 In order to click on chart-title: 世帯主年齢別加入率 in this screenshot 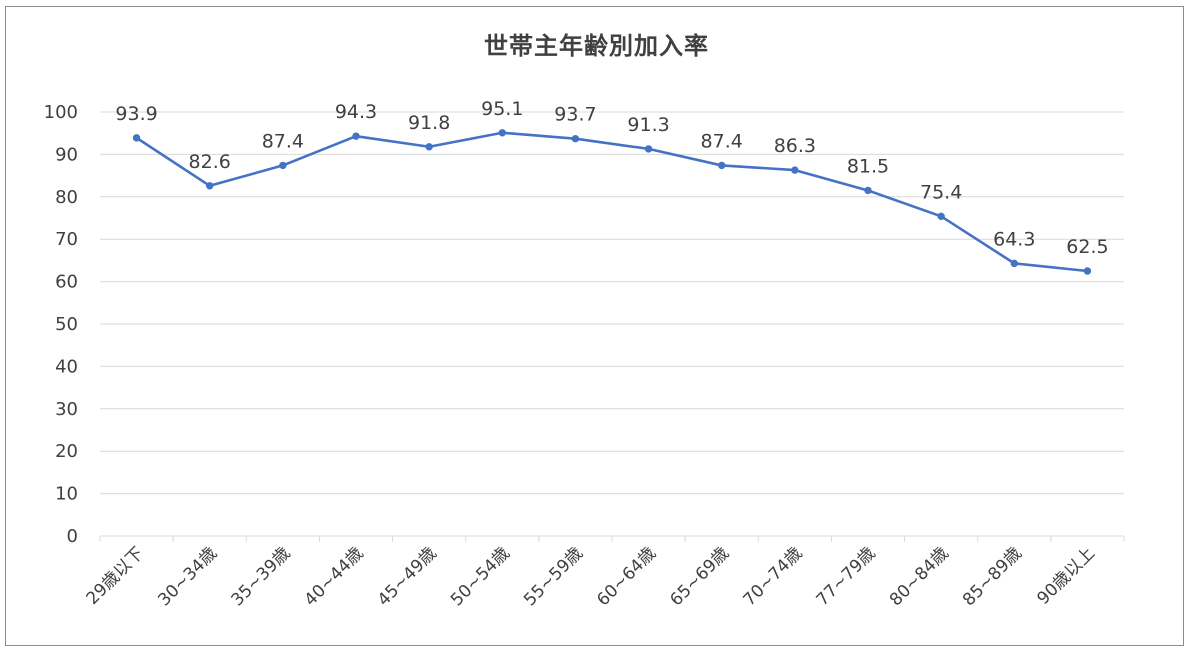, I will do `click(596, 46)`.